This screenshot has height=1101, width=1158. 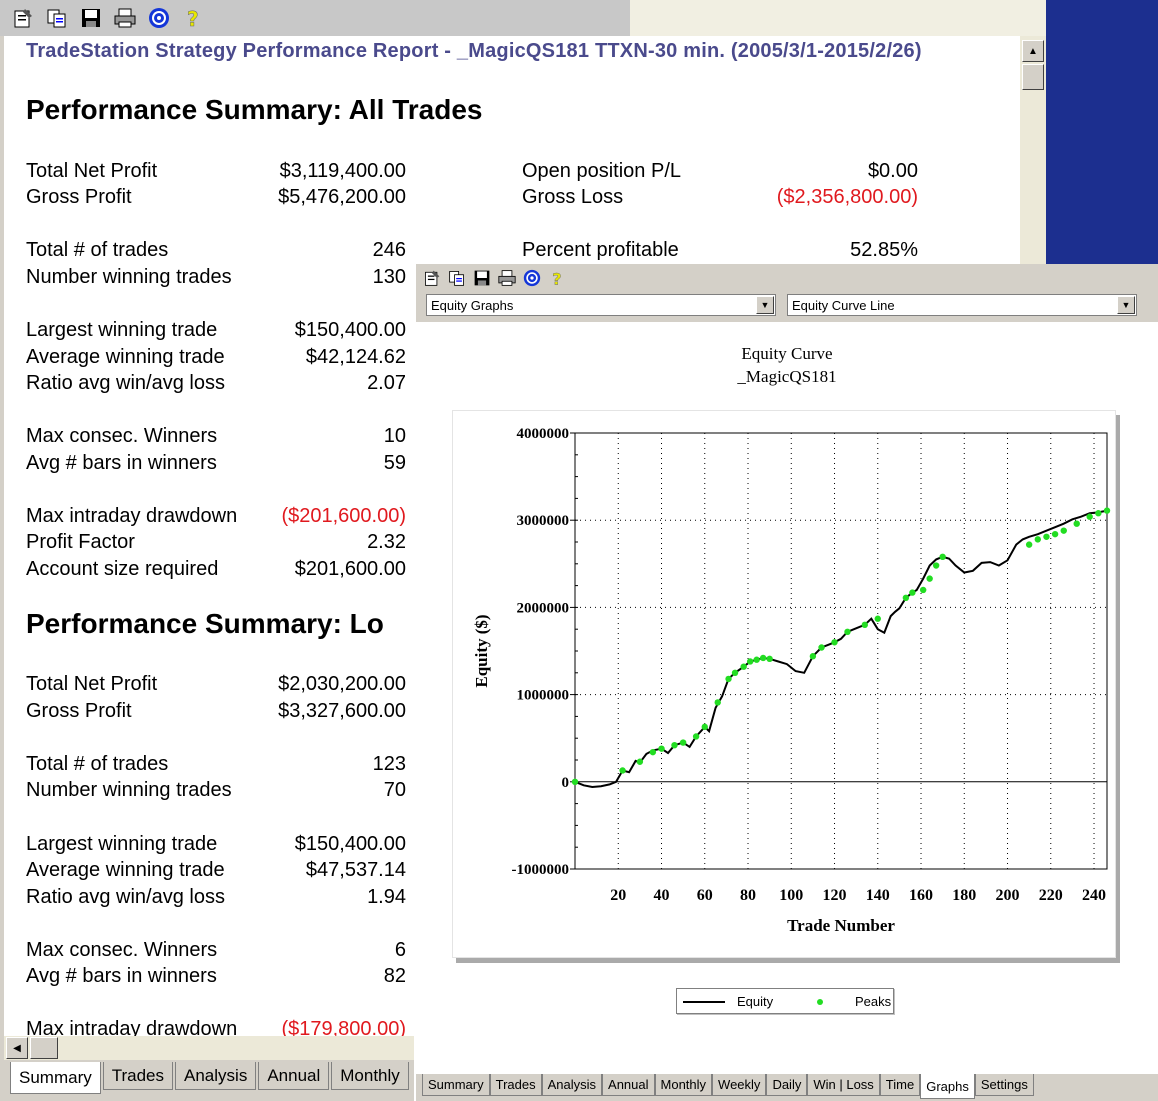 I want to click on ratio-value: 2.07, so click(x=386, y=383).